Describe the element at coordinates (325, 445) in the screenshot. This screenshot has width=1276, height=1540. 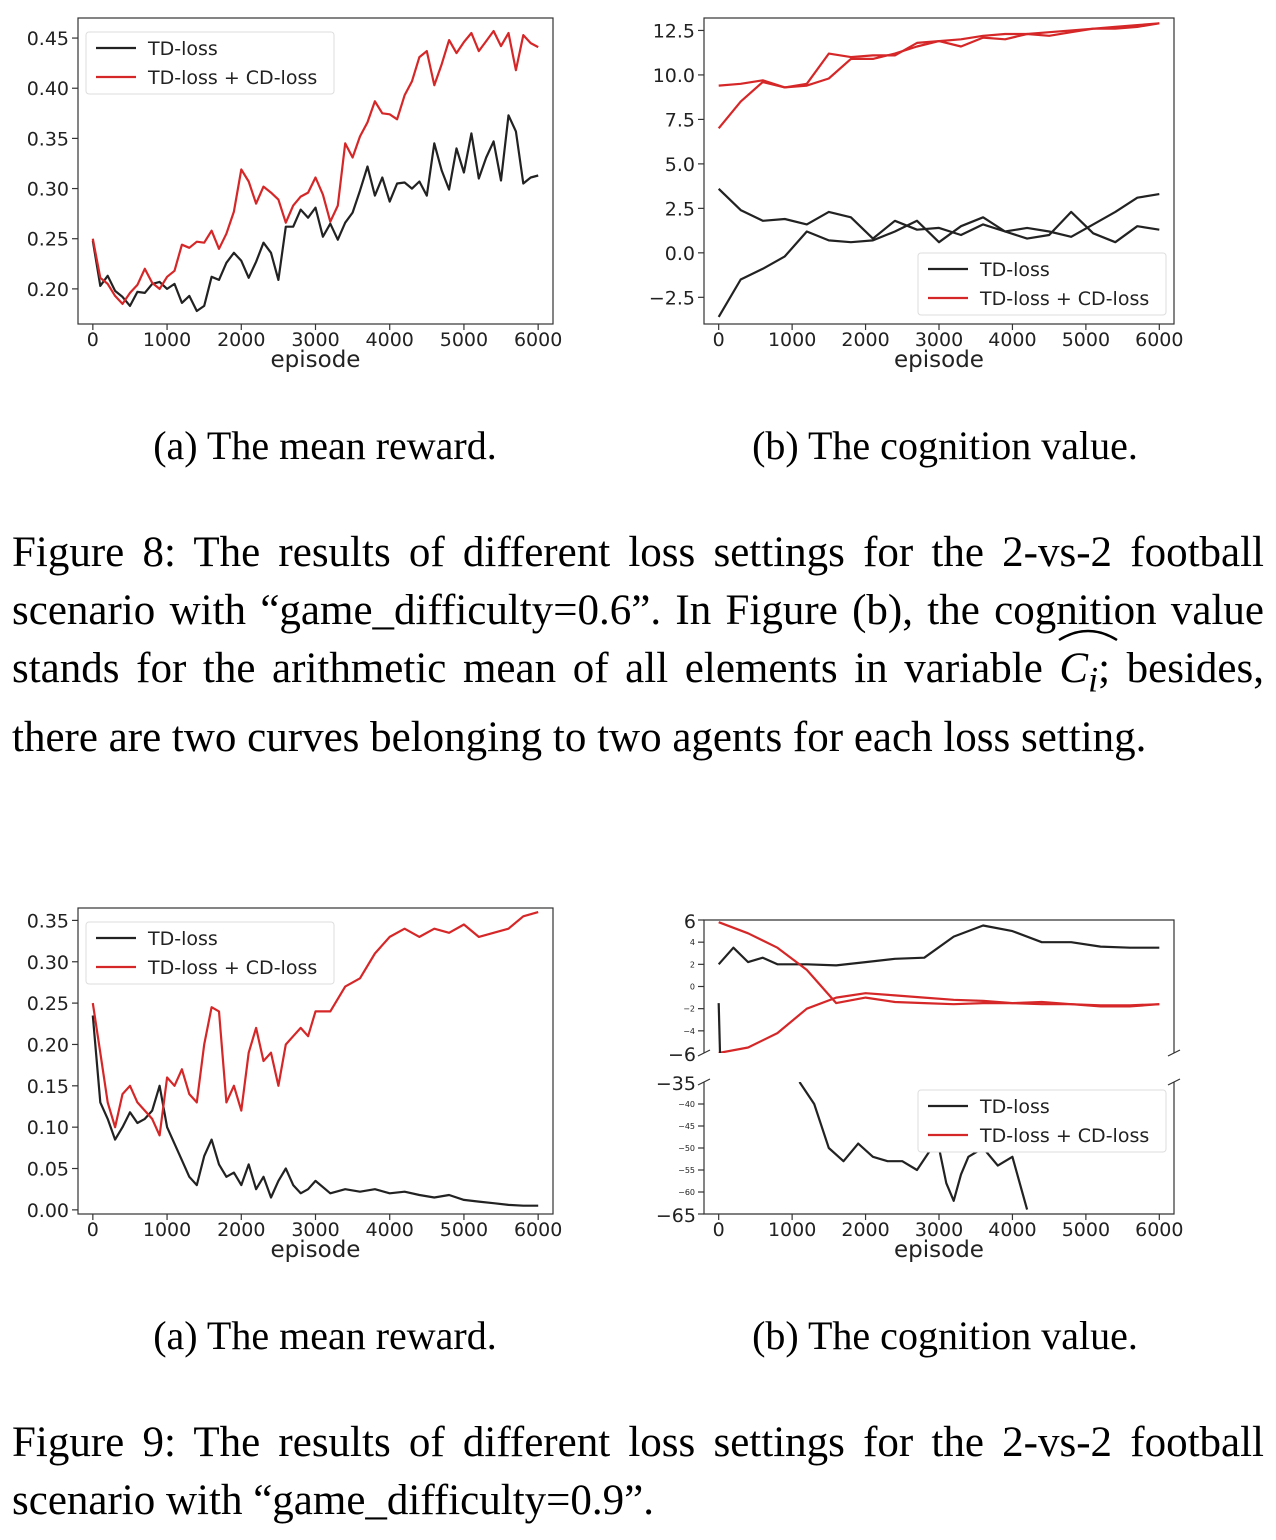
I see `figure8-subcaption-a: (a) The mean reward.` at that location.